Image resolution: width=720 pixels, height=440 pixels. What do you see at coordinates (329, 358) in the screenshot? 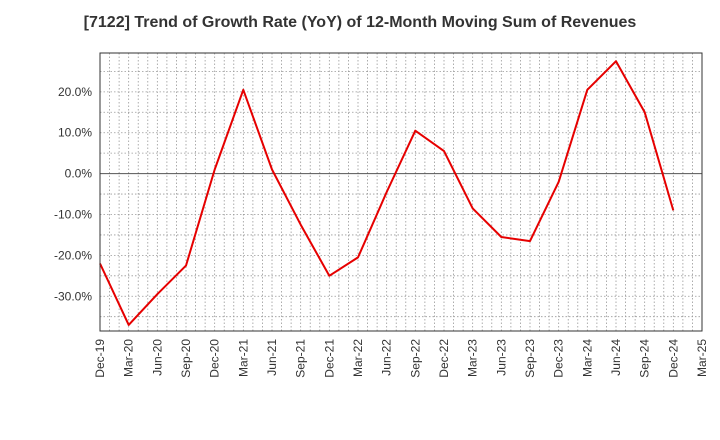
I see `x-tick-label: Dec-21` at bounding box center [329, 358].